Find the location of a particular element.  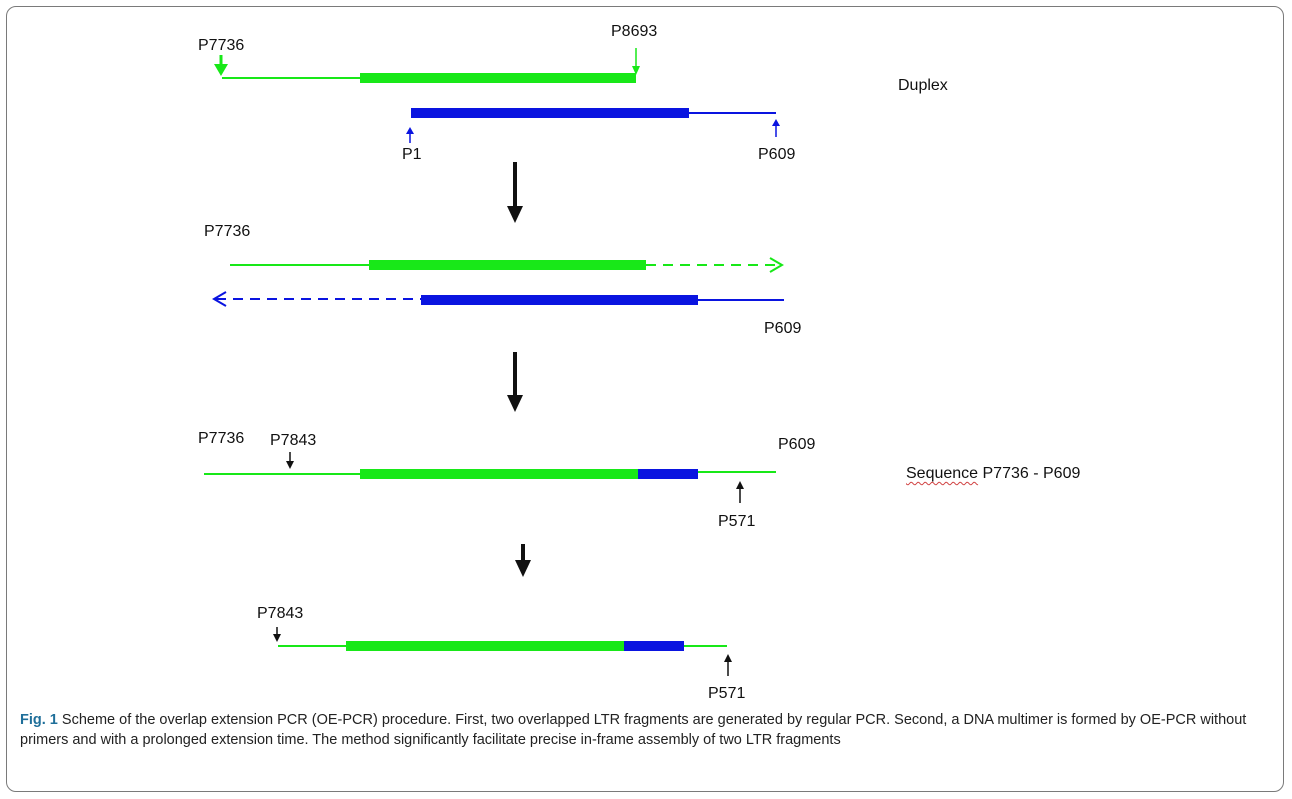

sequence-range: P7736 - P609 is located at coordinates (1029, 473).